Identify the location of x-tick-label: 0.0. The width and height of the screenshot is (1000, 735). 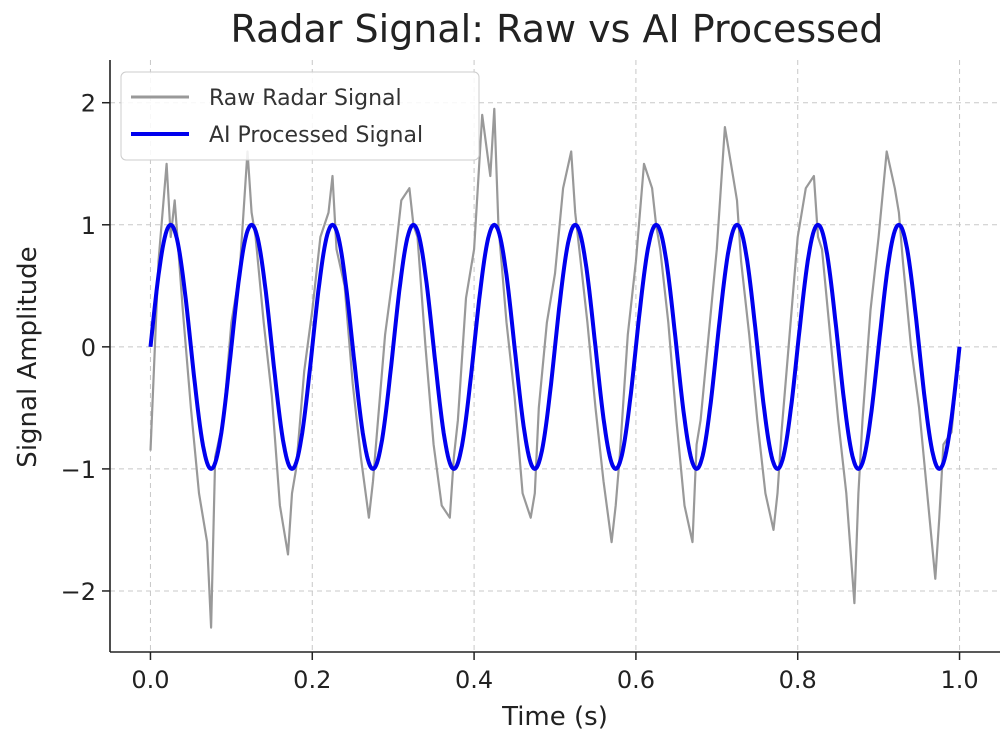
(150, 680).